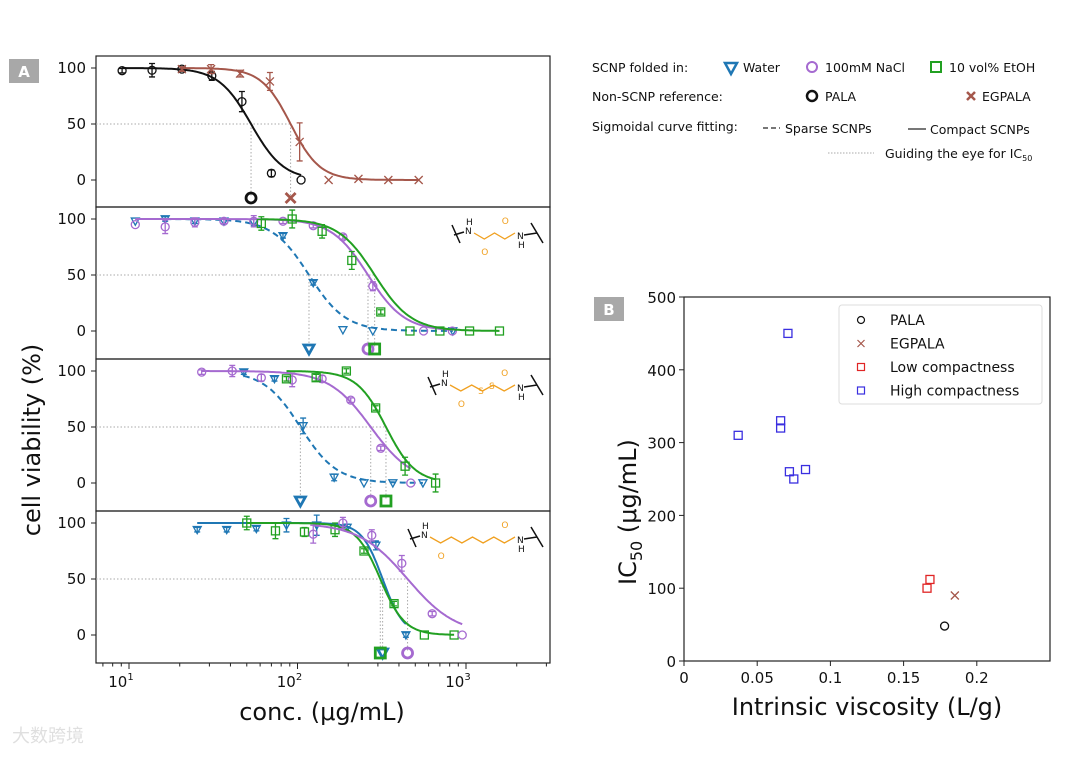 This screenshot has width=1080, height=759. I want to click on legend-label-egpala: EGPALA, so click(917, 345).